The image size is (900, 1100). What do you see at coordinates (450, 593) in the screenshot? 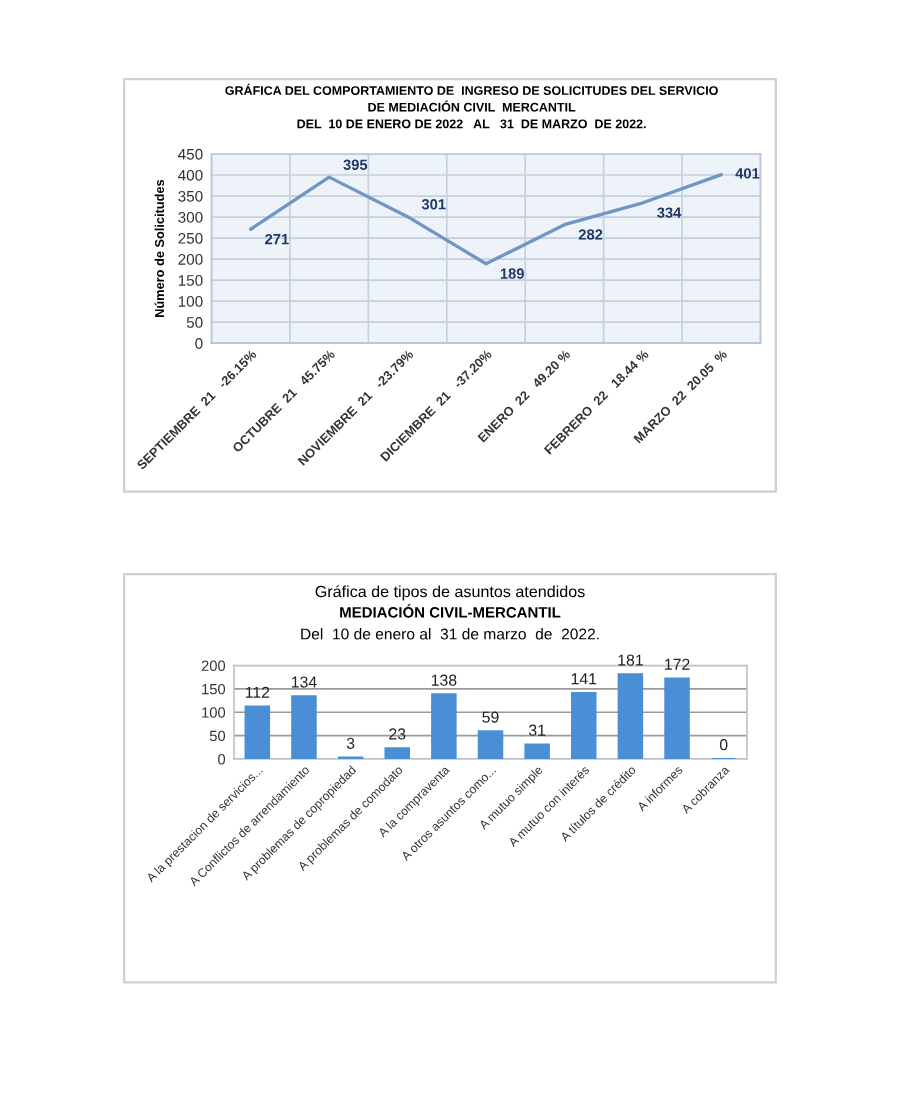
I see `chart-title: Gráfica de tipos de asuntos atendidos` at bounding box center [450, 593].